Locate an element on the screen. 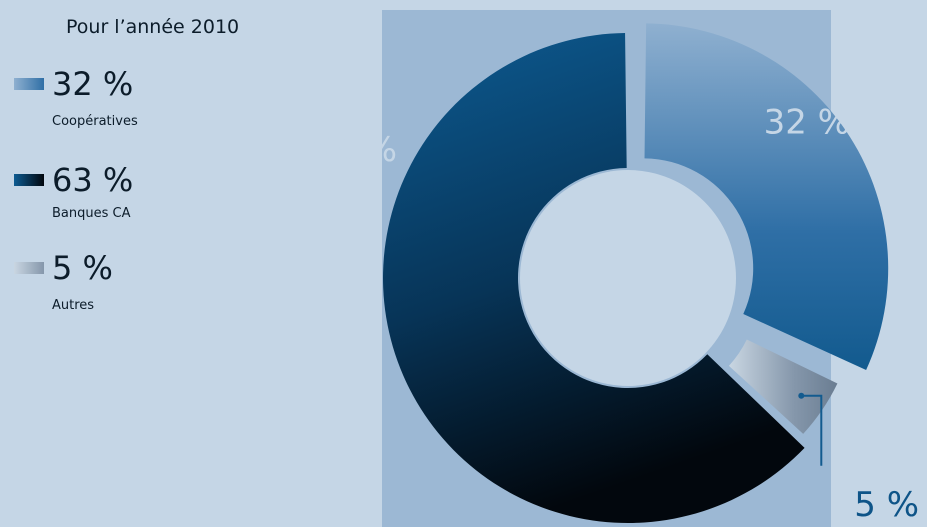 This screenshot has width=927, height=527. data-label-banques: 63 % is located at coordinates (354, 150).